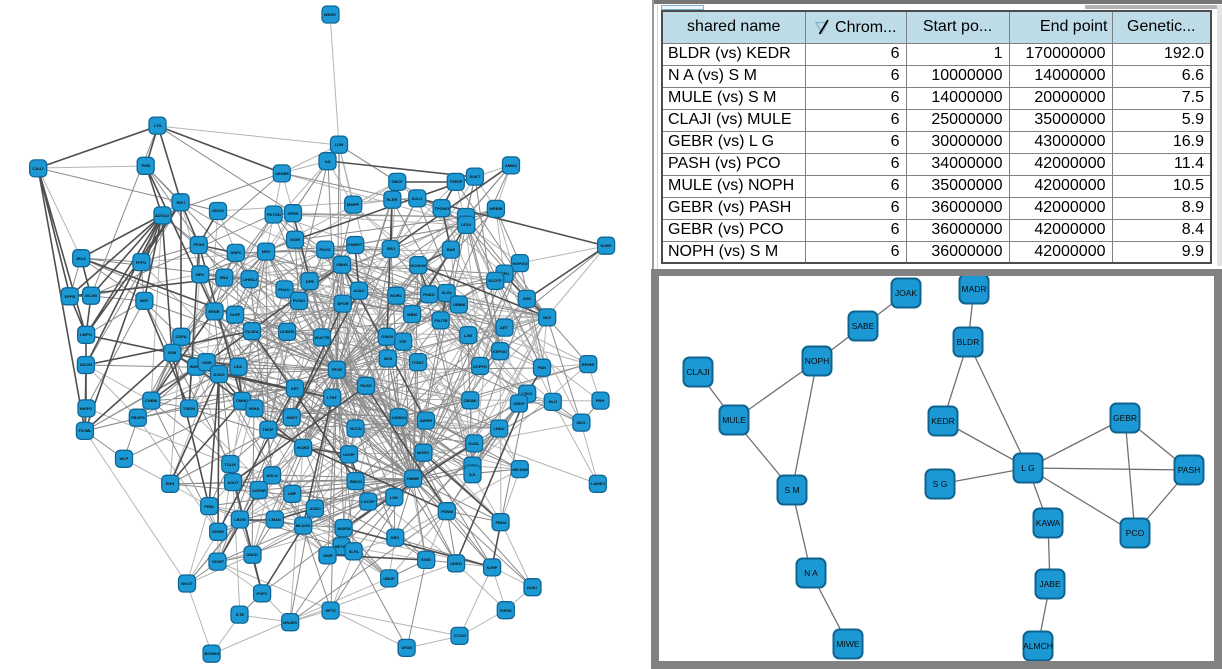 The image size is (1222, 669). What do you see at coordinates (328, 555) in the screenshot?
I see `svg-text: NWR` at bounding box center [328, 555].